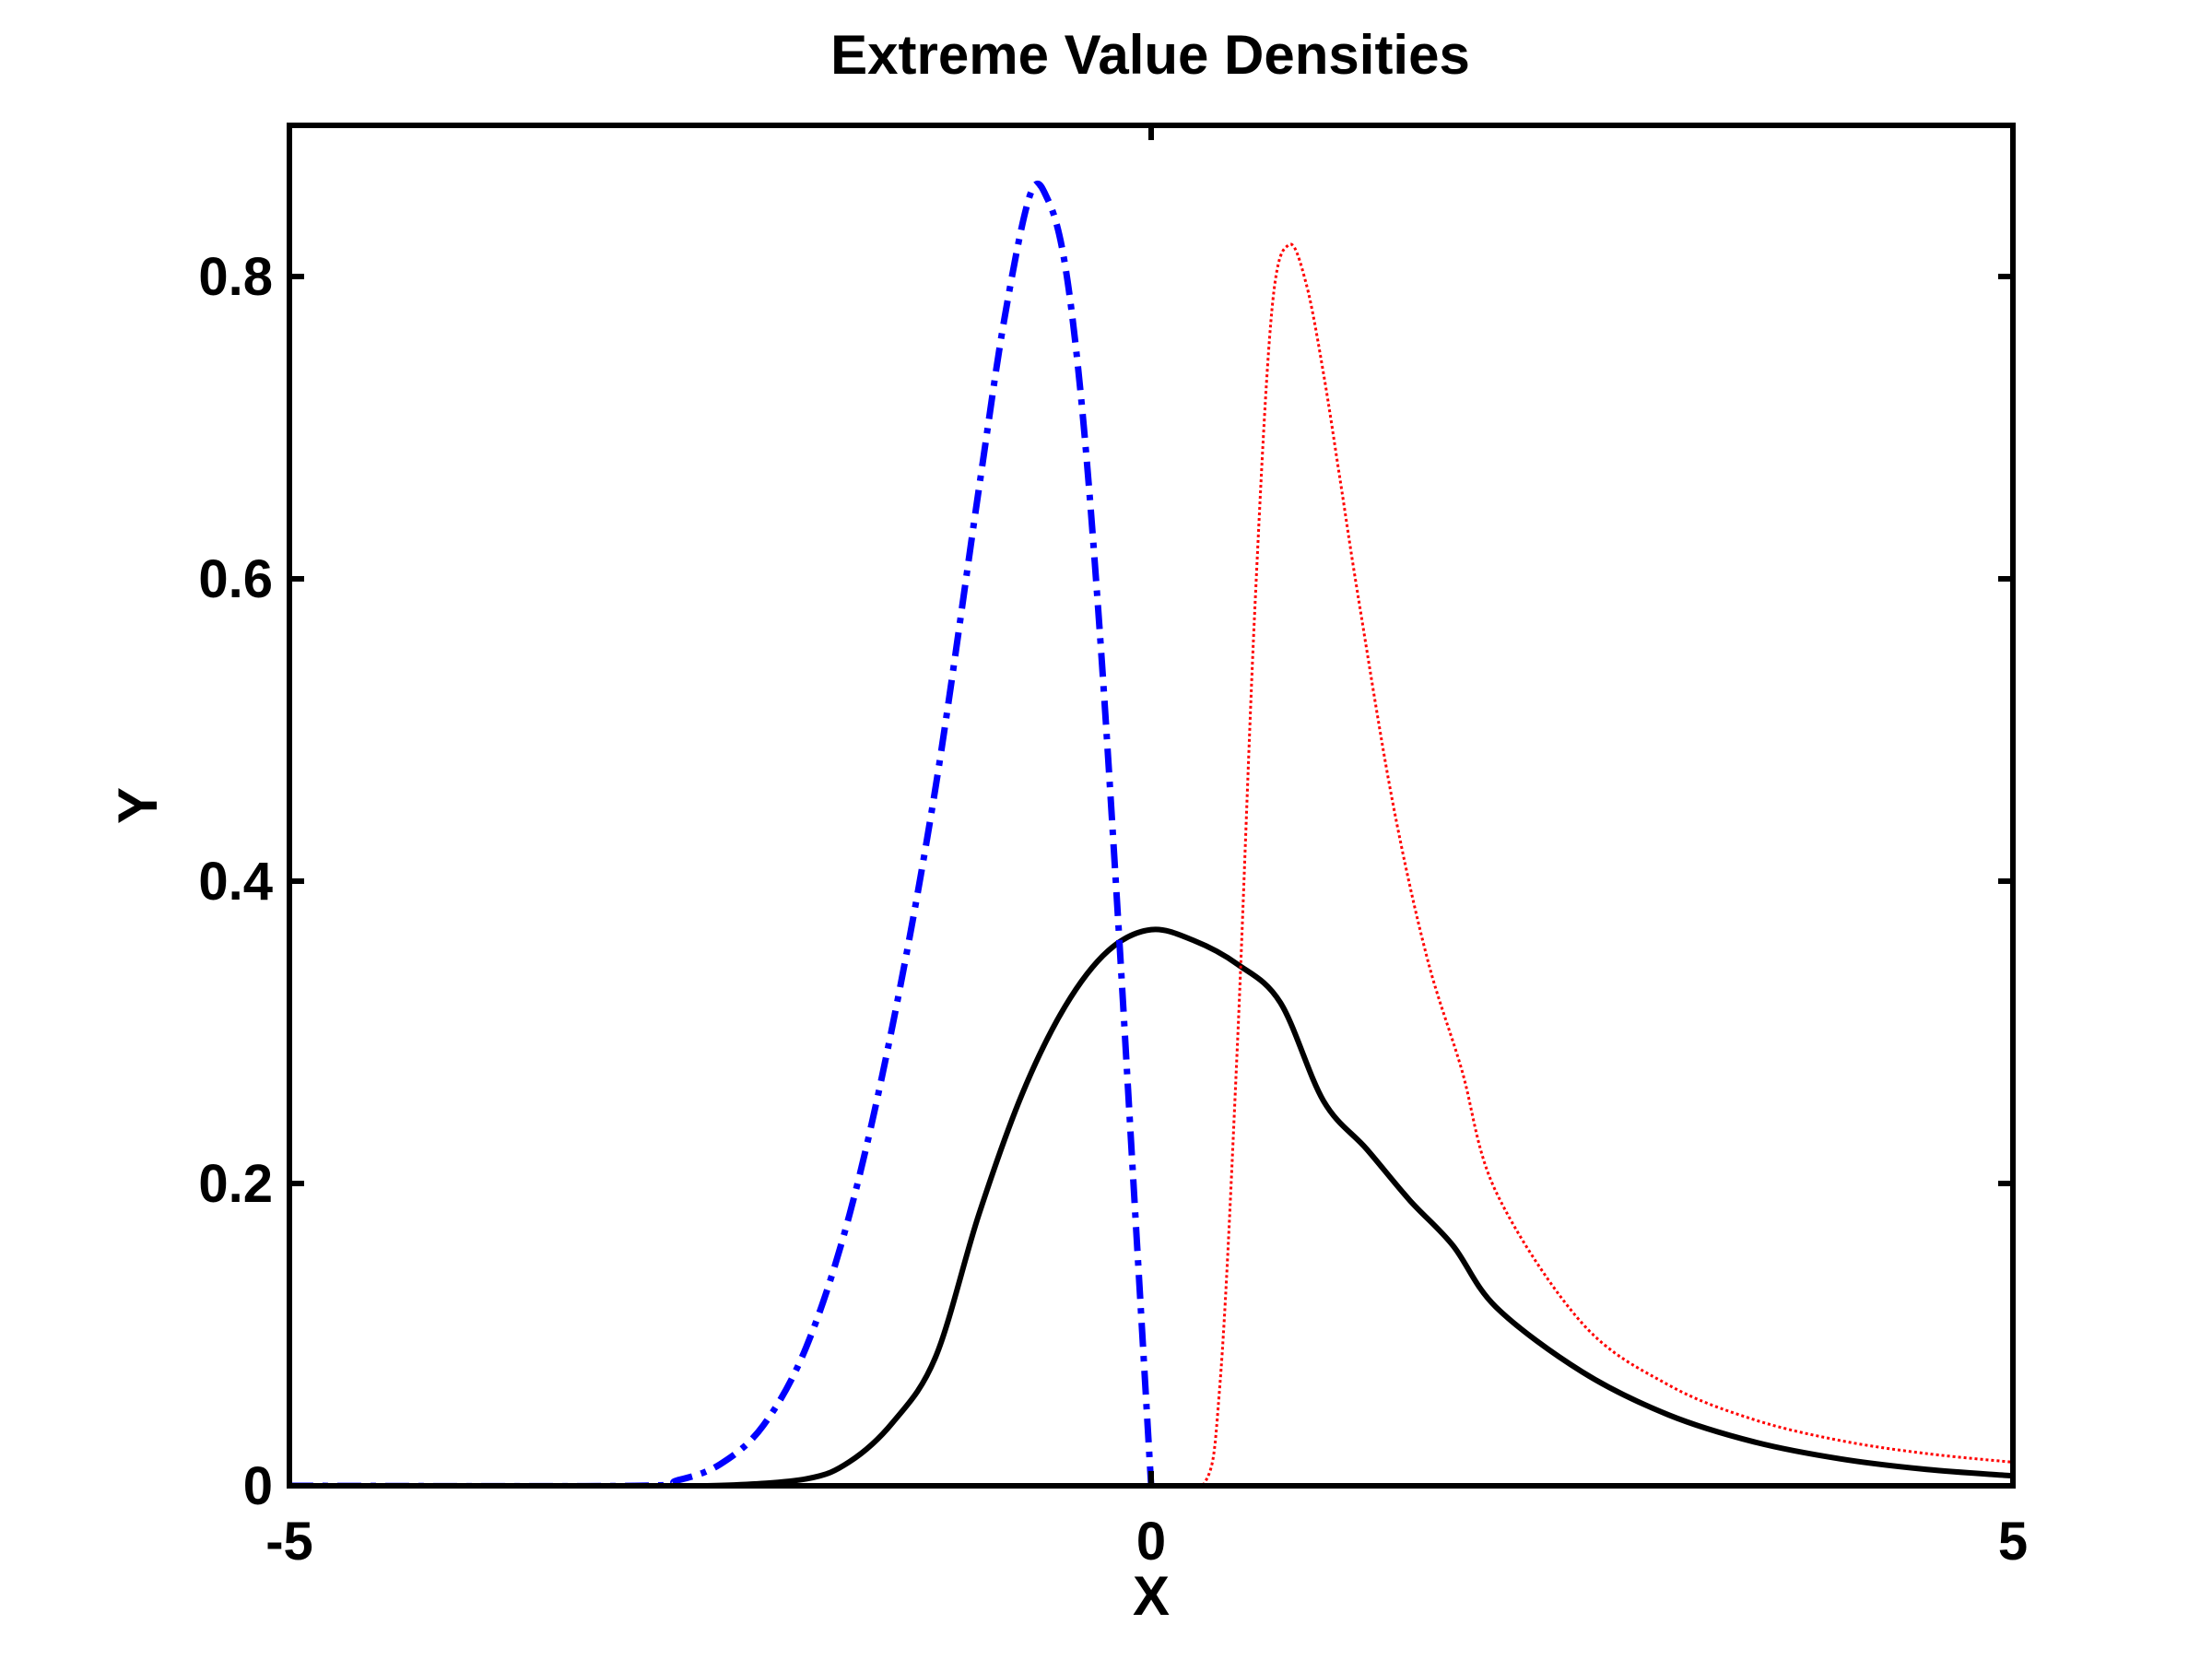 The height and width of the screenshot is (1660, 2212). What do you see at coordinates (1150, 55) in the screenshot?
I see `chart-title: Extreme Value Densities` at bounding box center [1150, 55].